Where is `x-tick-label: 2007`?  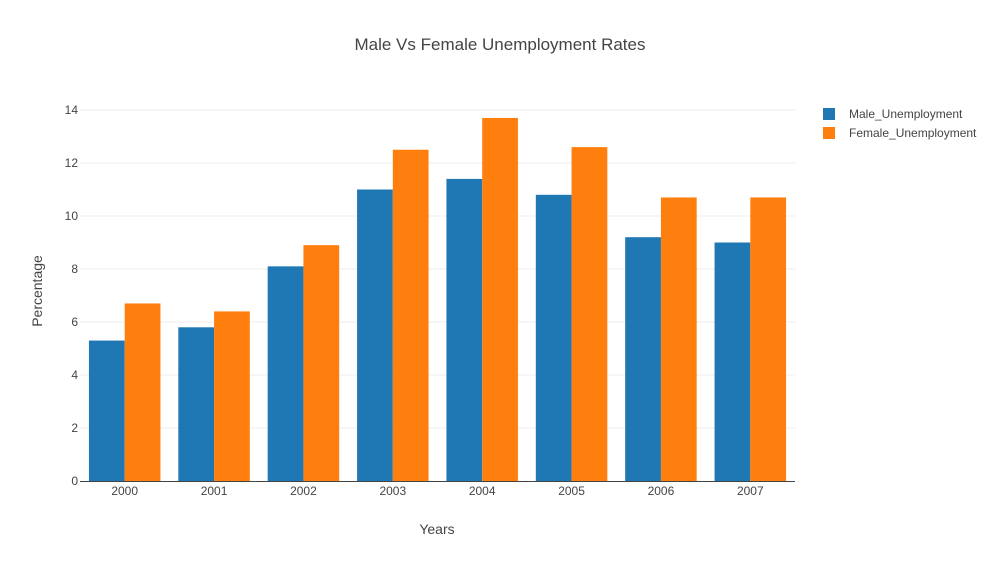
x-tick-label: 2007 is located at coordinates (750, 491).